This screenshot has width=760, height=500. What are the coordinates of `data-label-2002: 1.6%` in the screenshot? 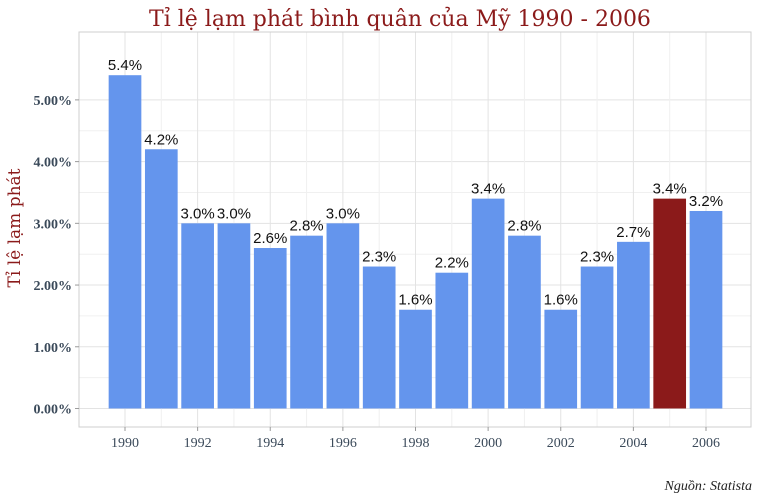 It's located at (561, 300).